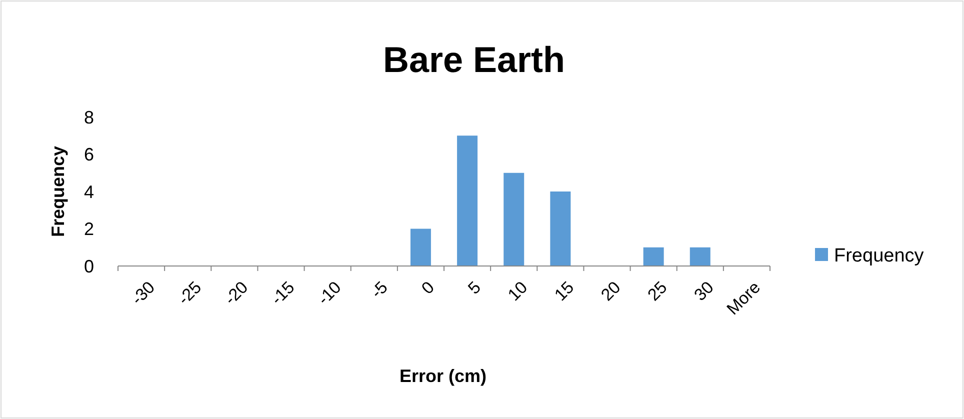 Image resolution: width=964 pixels, height=419 pixels. Describe the element at coordinates (443, 376) in the screenshot. I see `x-axis-title: Error (cm)` at that location.